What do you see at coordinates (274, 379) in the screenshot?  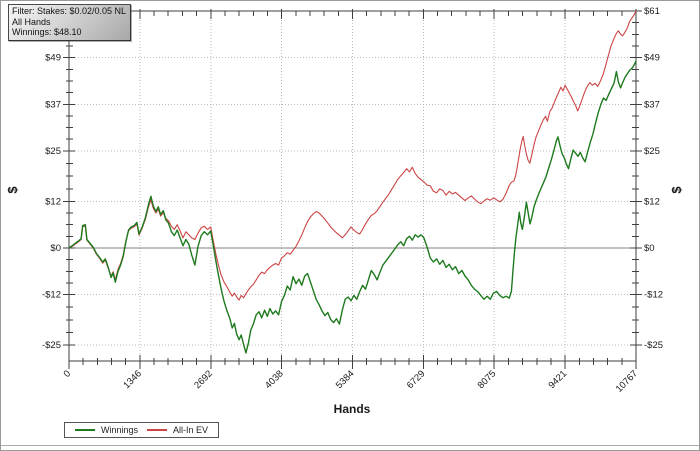 I see `x-axis-label: 4038` at bounding box center [274, 379].